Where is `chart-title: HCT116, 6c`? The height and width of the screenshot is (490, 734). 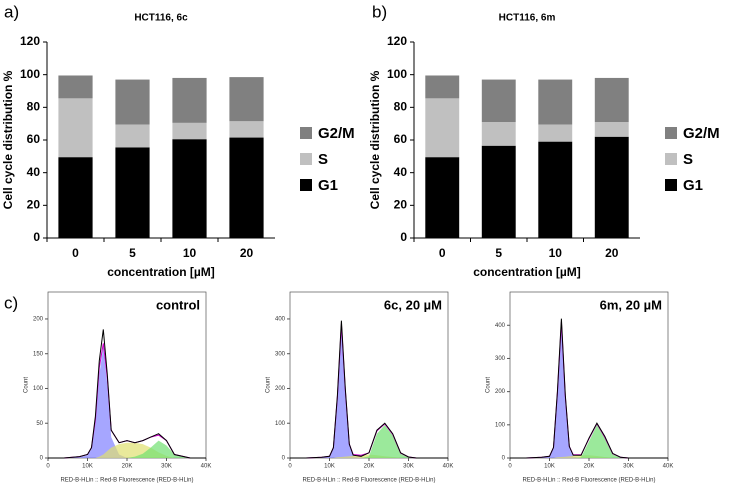 chart-title: HCT116, 6c is located at coordinates (161, 18).